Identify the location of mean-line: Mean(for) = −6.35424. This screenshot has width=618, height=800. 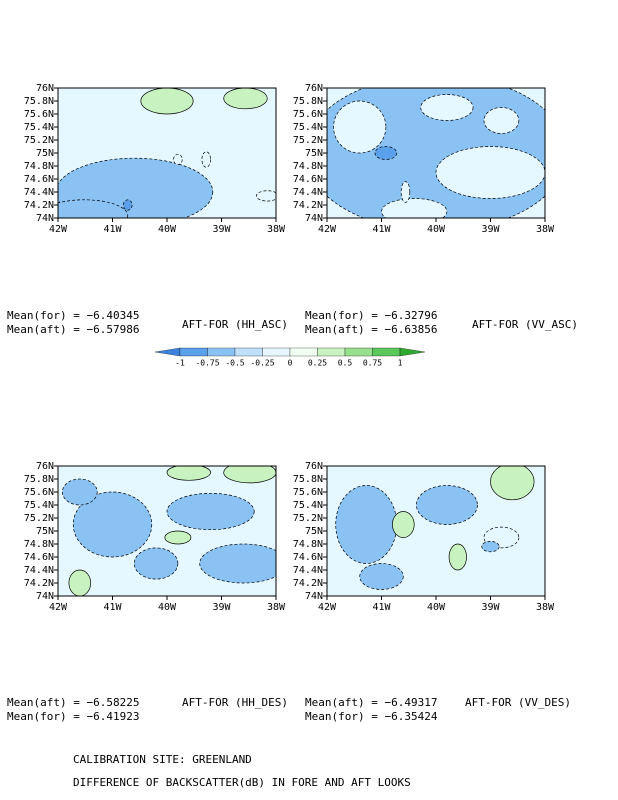
(371, 716).